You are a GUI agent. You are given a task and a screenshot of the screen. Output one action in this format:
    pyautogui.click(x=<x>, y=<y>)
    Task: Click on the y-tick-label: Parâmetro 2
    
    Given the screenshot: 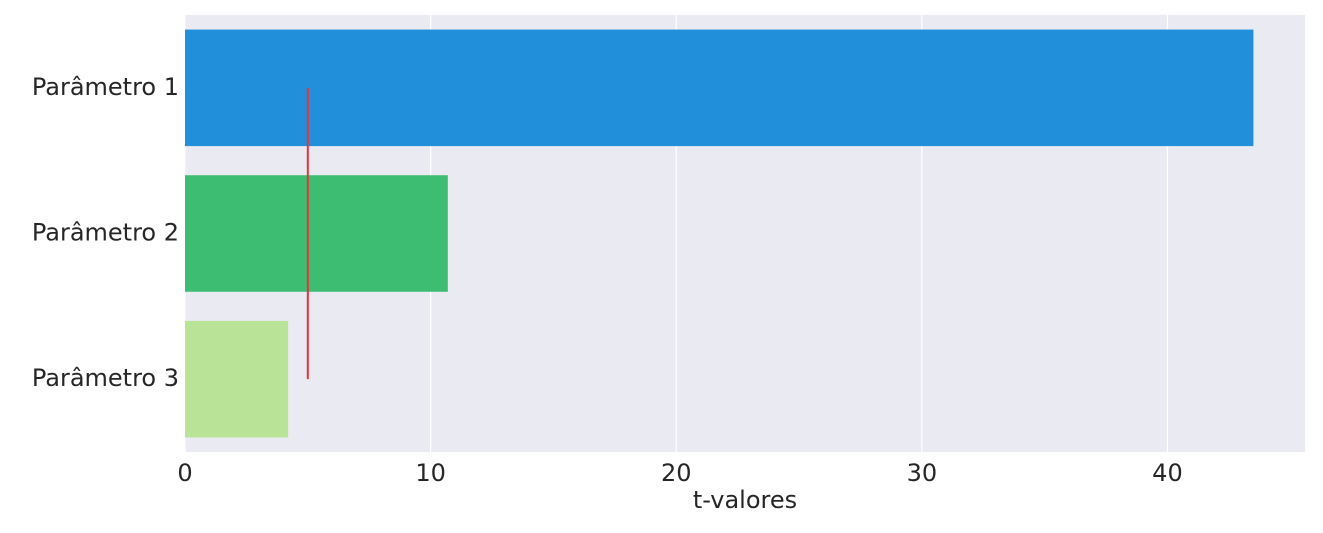 What is the action you would take?
    pyautogui.click(x=105, y=233)
    